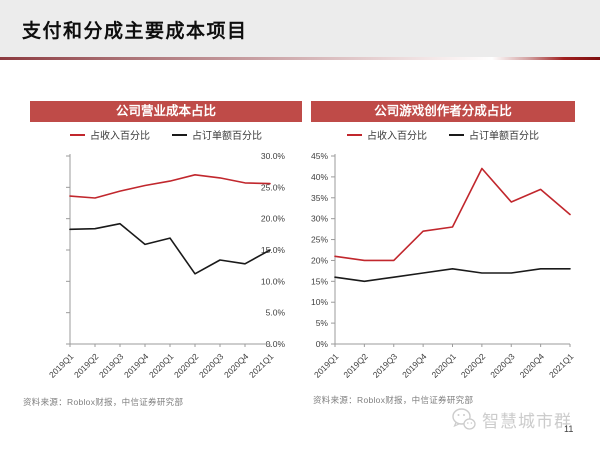 The width and height of the screenshot is (600, 450). I want to click on y-tick-label: 25%, so click(319, 240).